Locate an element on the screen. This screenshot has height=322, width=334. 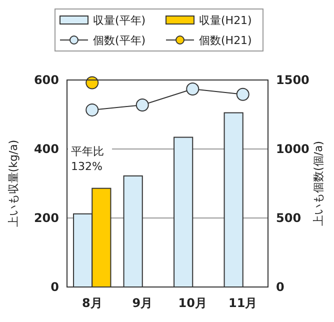
y2-tick-label: 500 is located at coordinates (289, 218).